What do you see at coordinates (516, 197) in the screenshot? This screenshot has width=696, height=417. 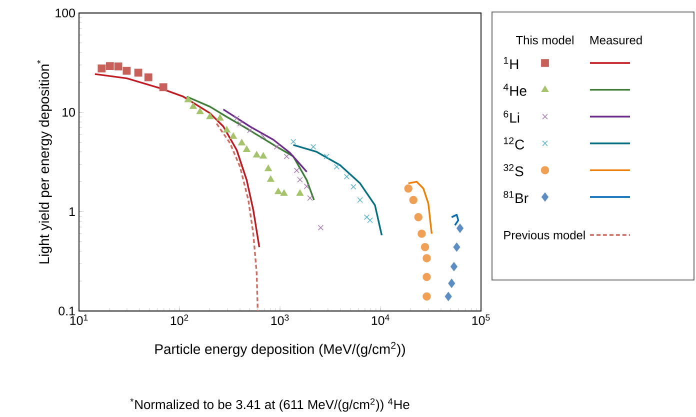 I see `legend-label: $^{81}$Br` at bounding box center [516, 197].